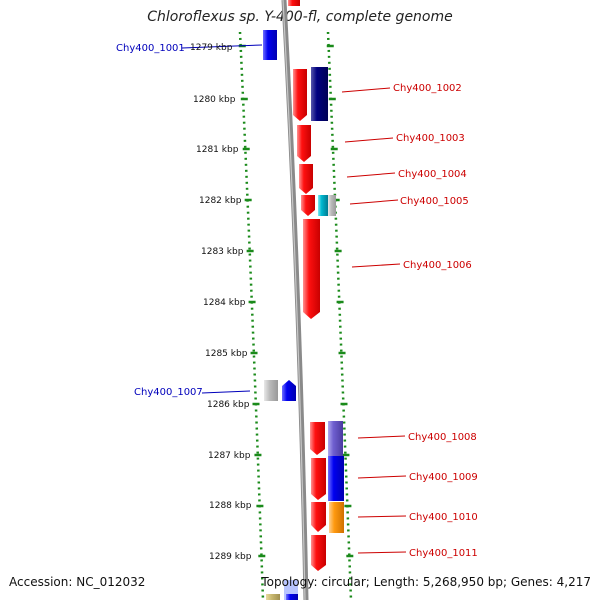 The width and height of the screenshot is (600, 600). Describe the element at coordinates (294, 3) in the screenshot. I see `gene-stub-top` at that location.